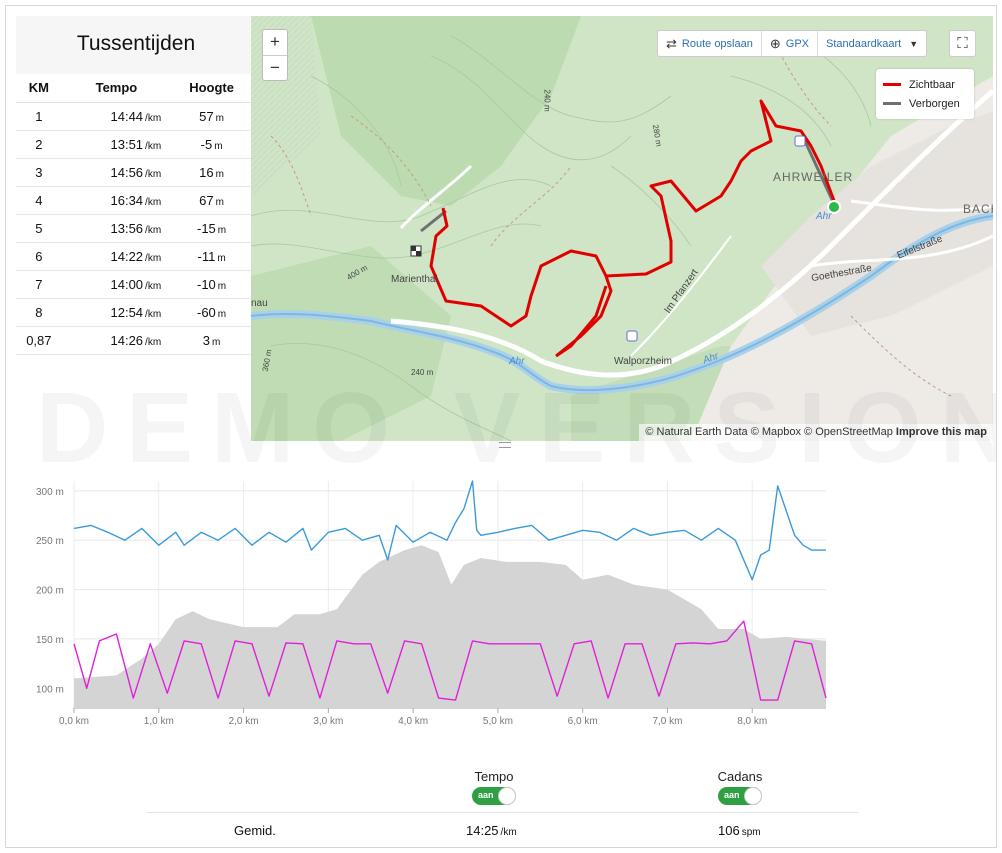  I want to click on split-hoogte: 16 m, so click(211, 172).